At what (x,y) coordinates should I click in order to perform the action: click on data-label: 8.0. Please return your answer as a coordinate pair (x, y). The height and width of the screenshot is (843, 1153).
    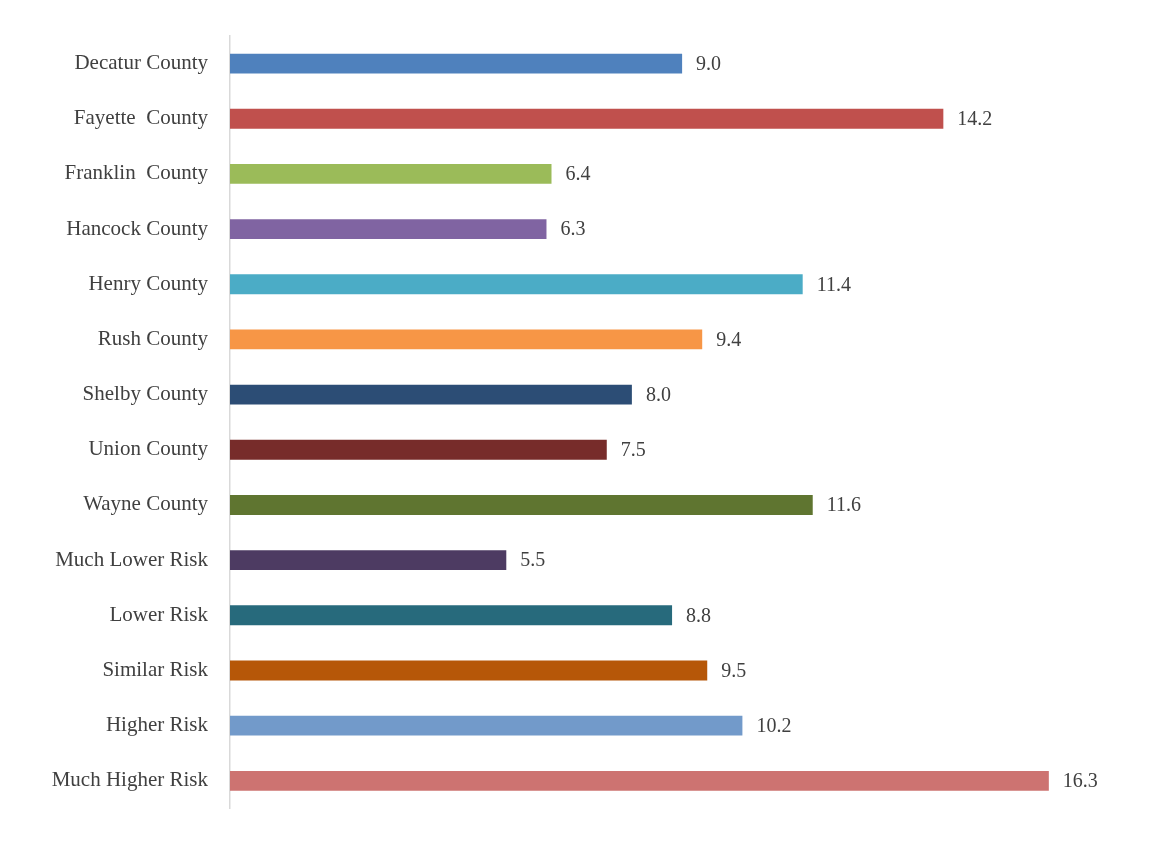
    Looking at the image, I should click on (658, 393).